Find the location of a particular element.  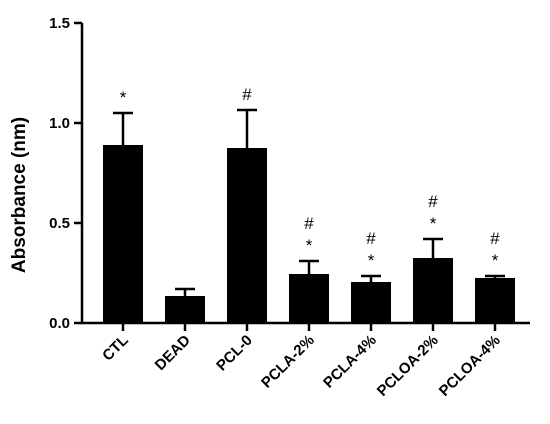

y-tick-label: 1.5 is located at coordinates (59, 23).